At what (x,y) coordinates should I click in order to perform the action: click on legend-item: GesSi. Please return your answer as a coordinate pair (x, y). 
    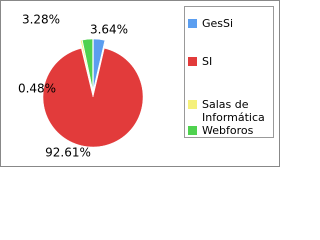
    Looking at the image, I should click on (230, 23).